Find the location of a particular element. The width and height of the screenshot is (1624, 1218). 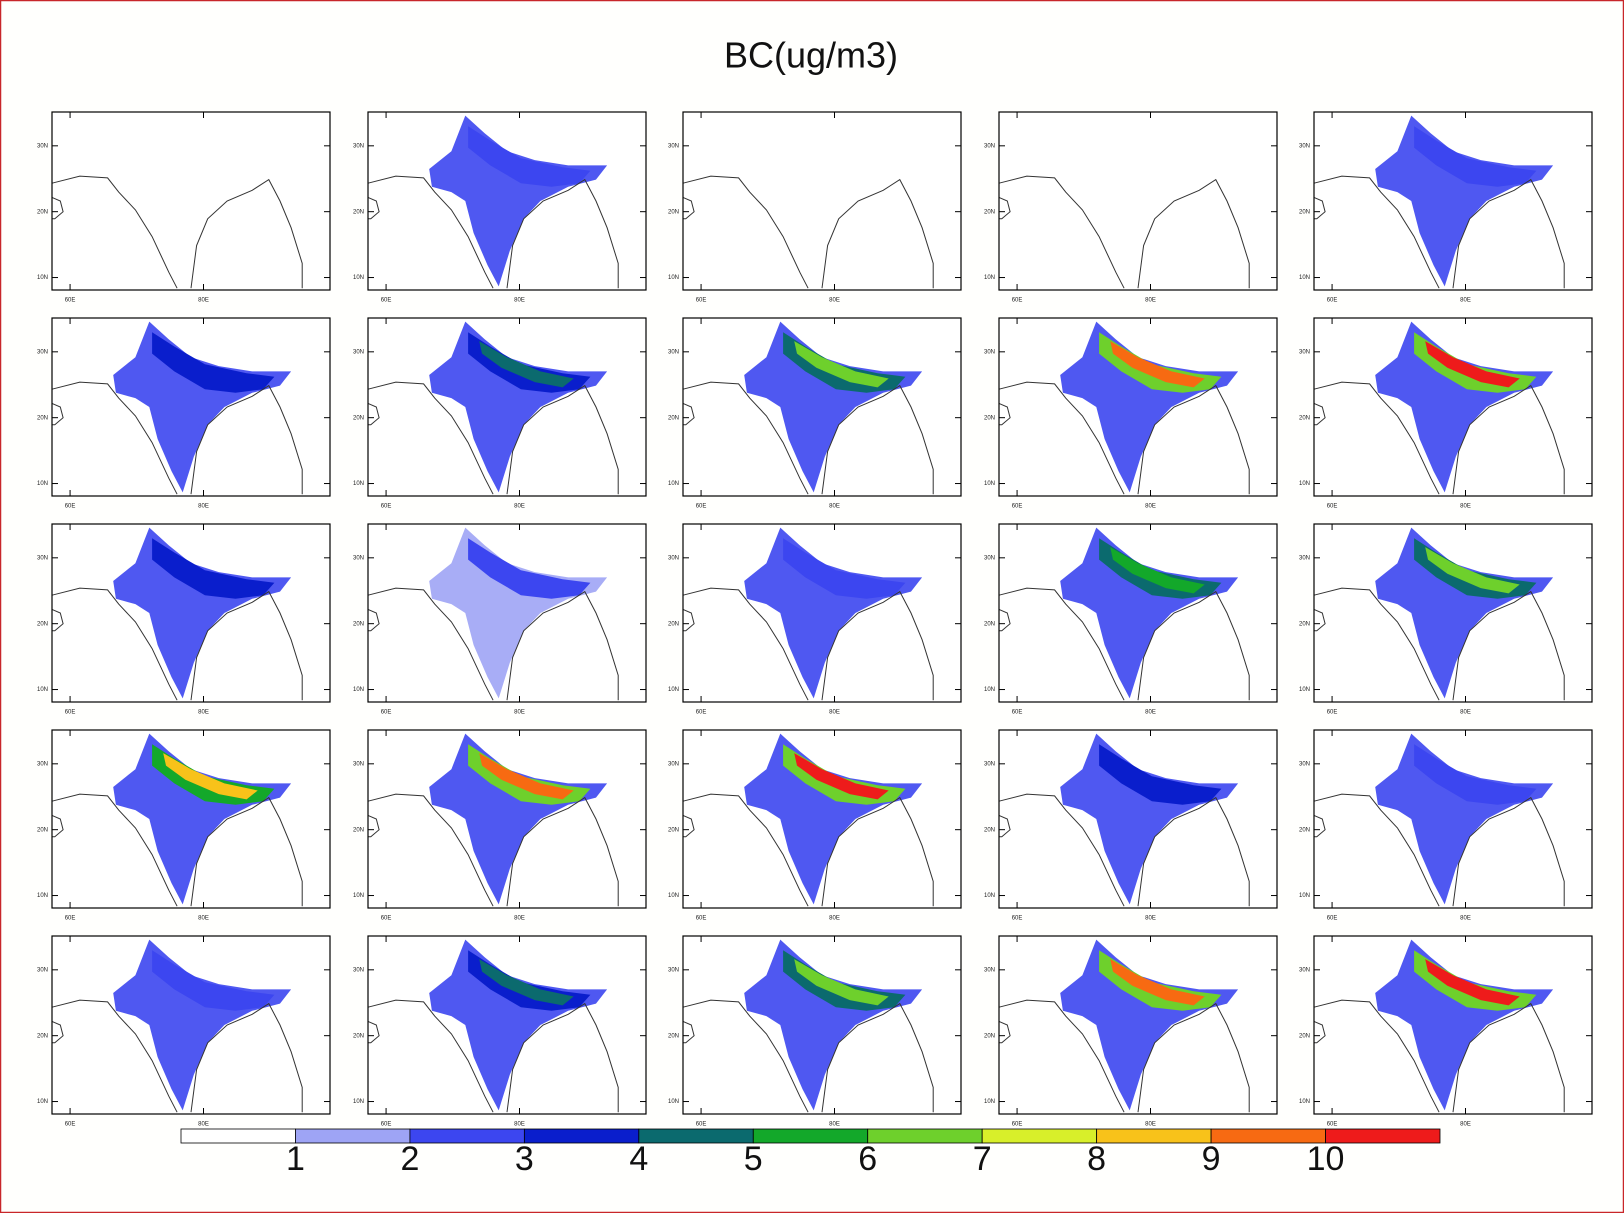

colorbar-label: 6 is located at coordinates (867, 1159).